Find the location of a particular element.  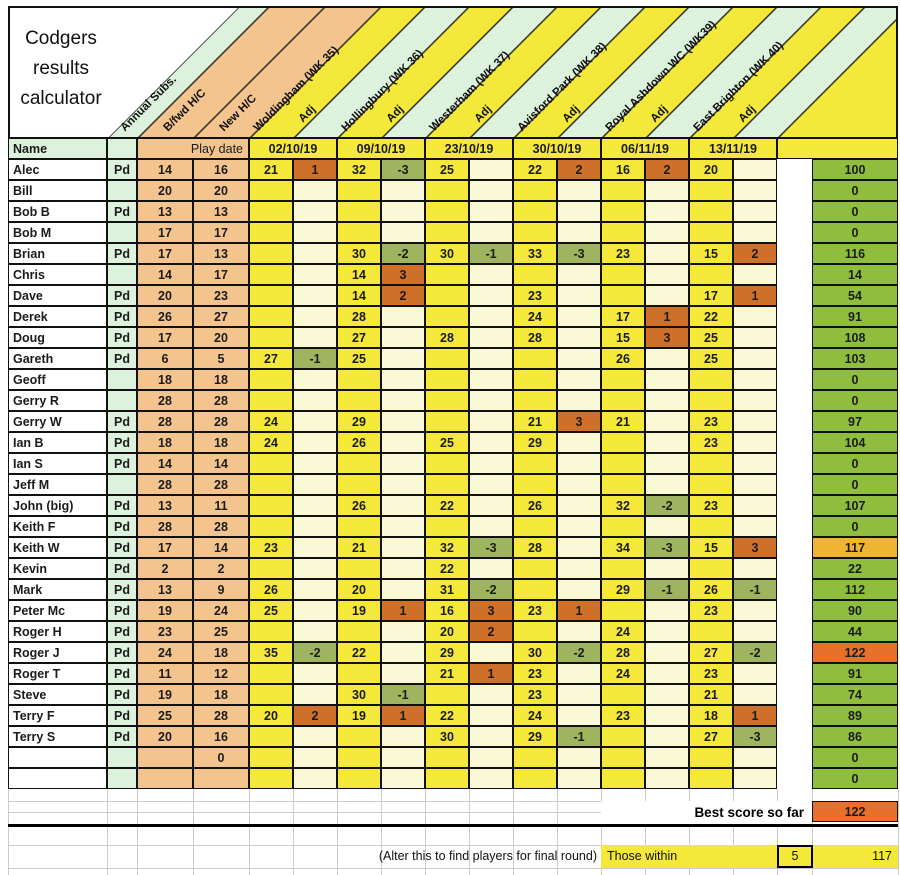

new-hc-cell: 13 is located at coordinates (221, 253).